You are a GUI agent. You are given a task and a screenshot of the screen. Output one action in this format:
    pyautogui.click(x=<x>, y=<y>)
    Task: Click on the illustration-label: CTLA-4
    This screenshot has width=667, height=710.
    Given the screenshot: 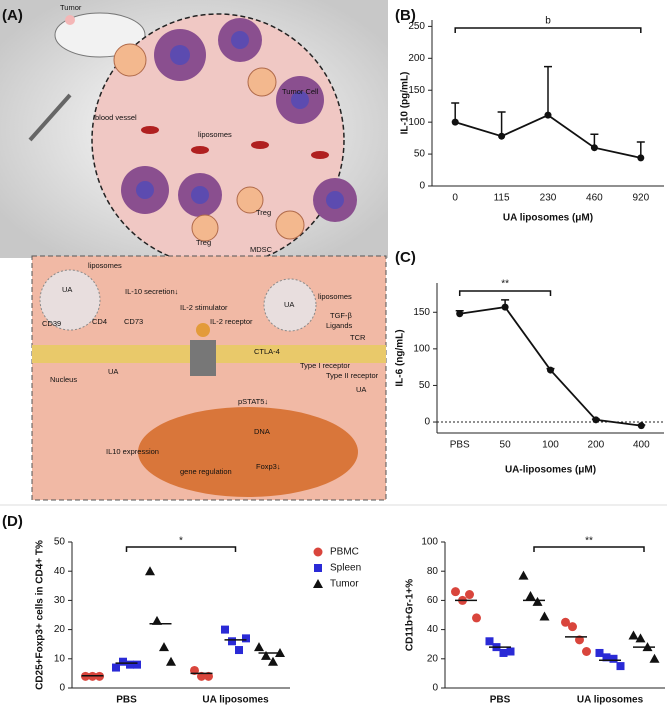 What is the action you would take?
    pyautogui.click(x=267, y=351)
    